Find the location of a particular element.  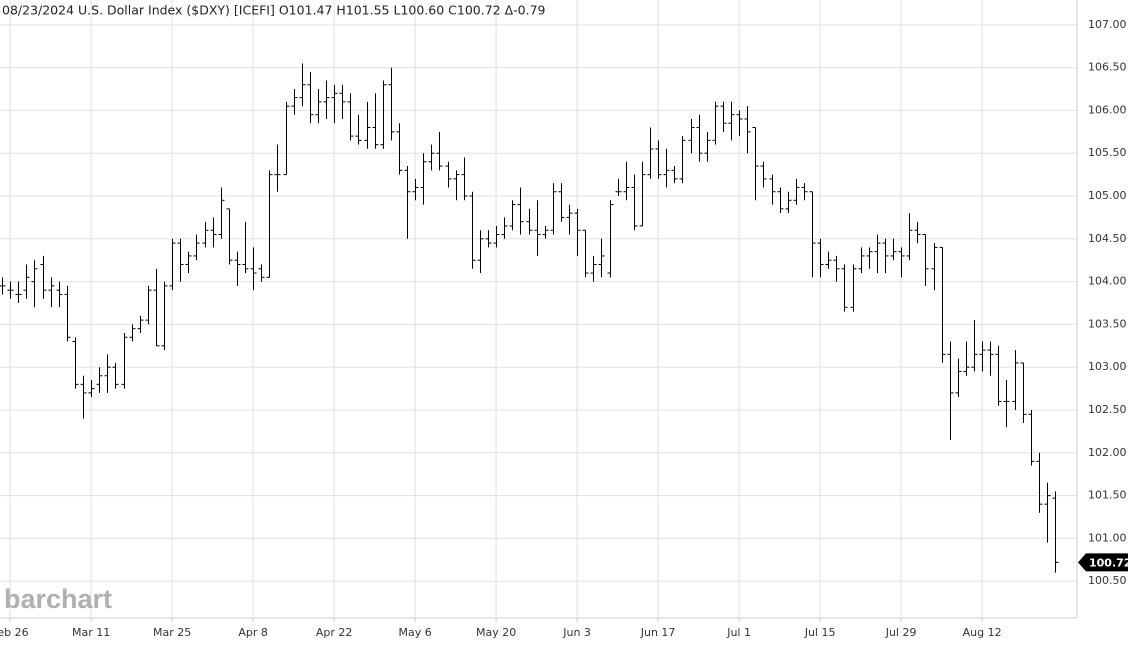

x-tick-label: Jul 1 is located at coordinates (738, 632).